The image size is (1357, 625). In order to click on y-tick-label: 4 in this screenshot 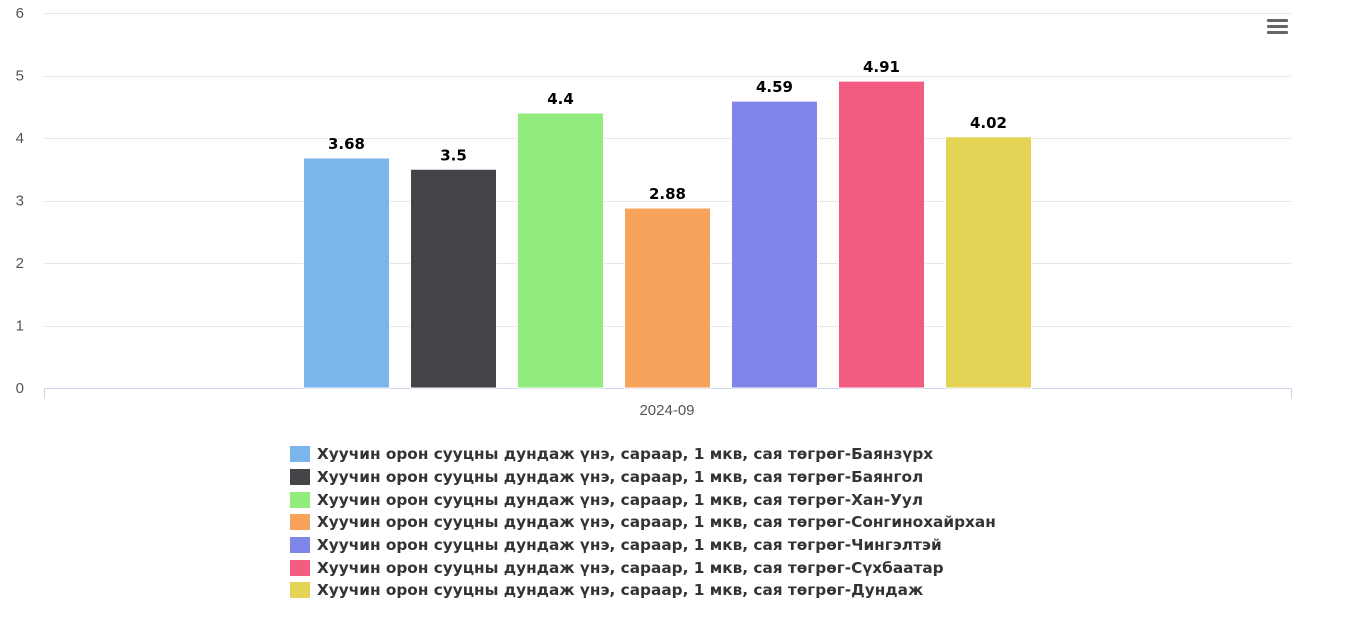, I will do `click(20, 138)`.